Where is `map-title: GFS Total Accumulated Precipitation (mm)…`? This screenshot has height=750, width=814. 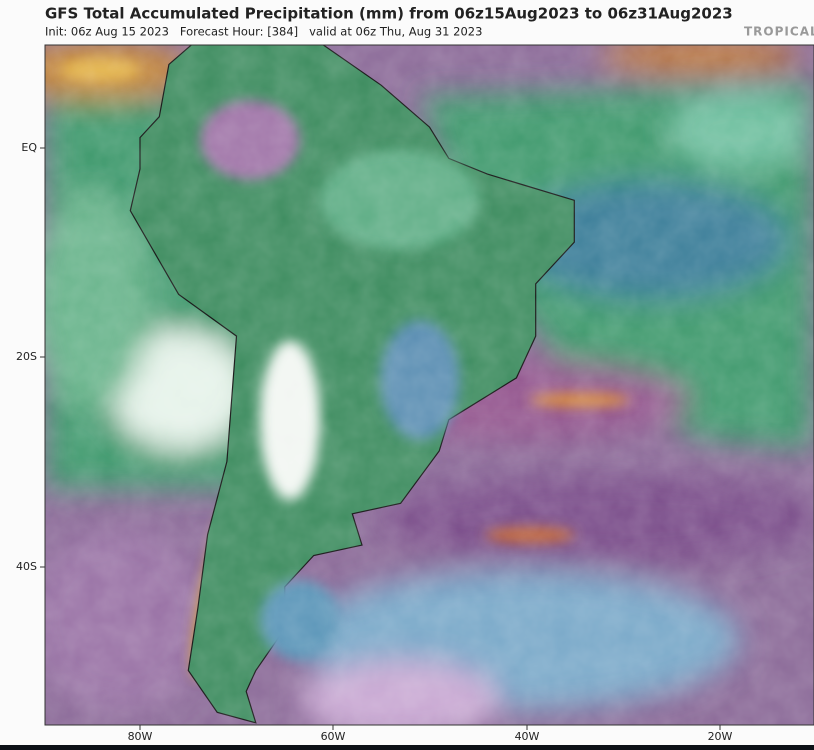
map-title: GFS Total Accumulated Precipitation (mm)… is located at coordinates (389, 14).